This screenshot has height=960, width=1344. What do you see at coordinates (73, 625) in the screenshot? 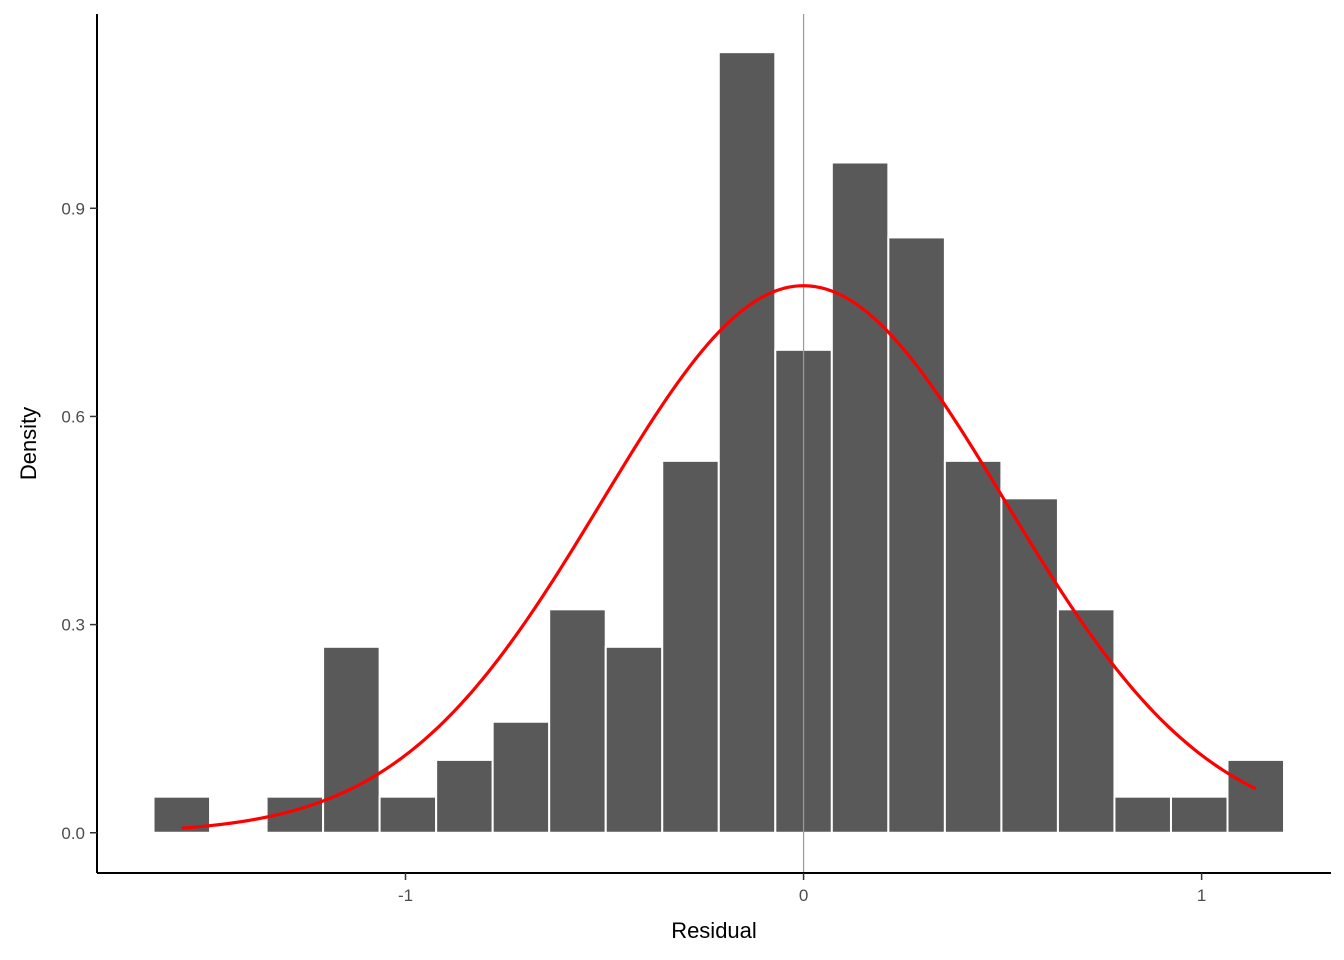
I see `y-tick-label: 0.3` at bounding box center [73, 625].